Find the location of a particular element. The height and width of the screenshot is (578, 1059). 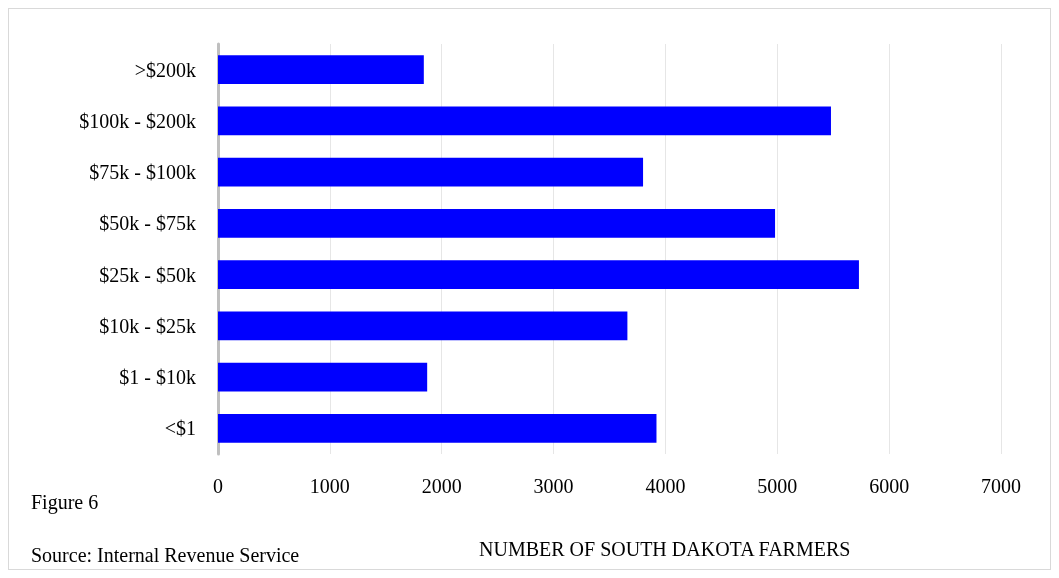

y-tick-label: $100k - $200k is located at coordinates (137, 120).